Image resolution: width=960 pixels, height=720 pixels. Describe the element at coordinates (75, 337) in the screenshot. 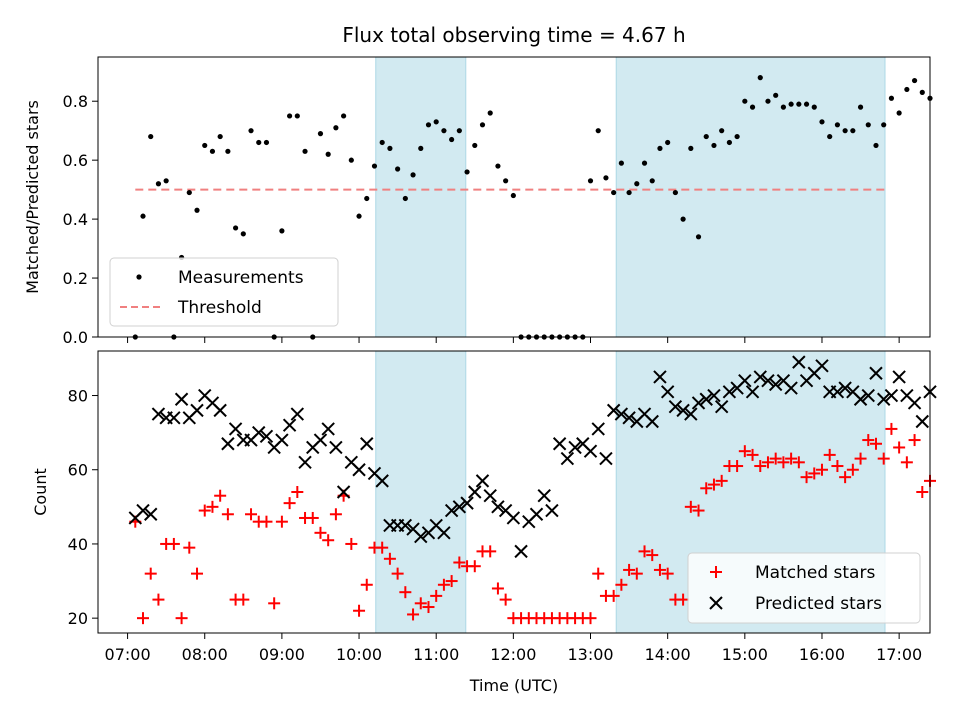

I see `top-y-tick-label-0: 0.0` at that location.